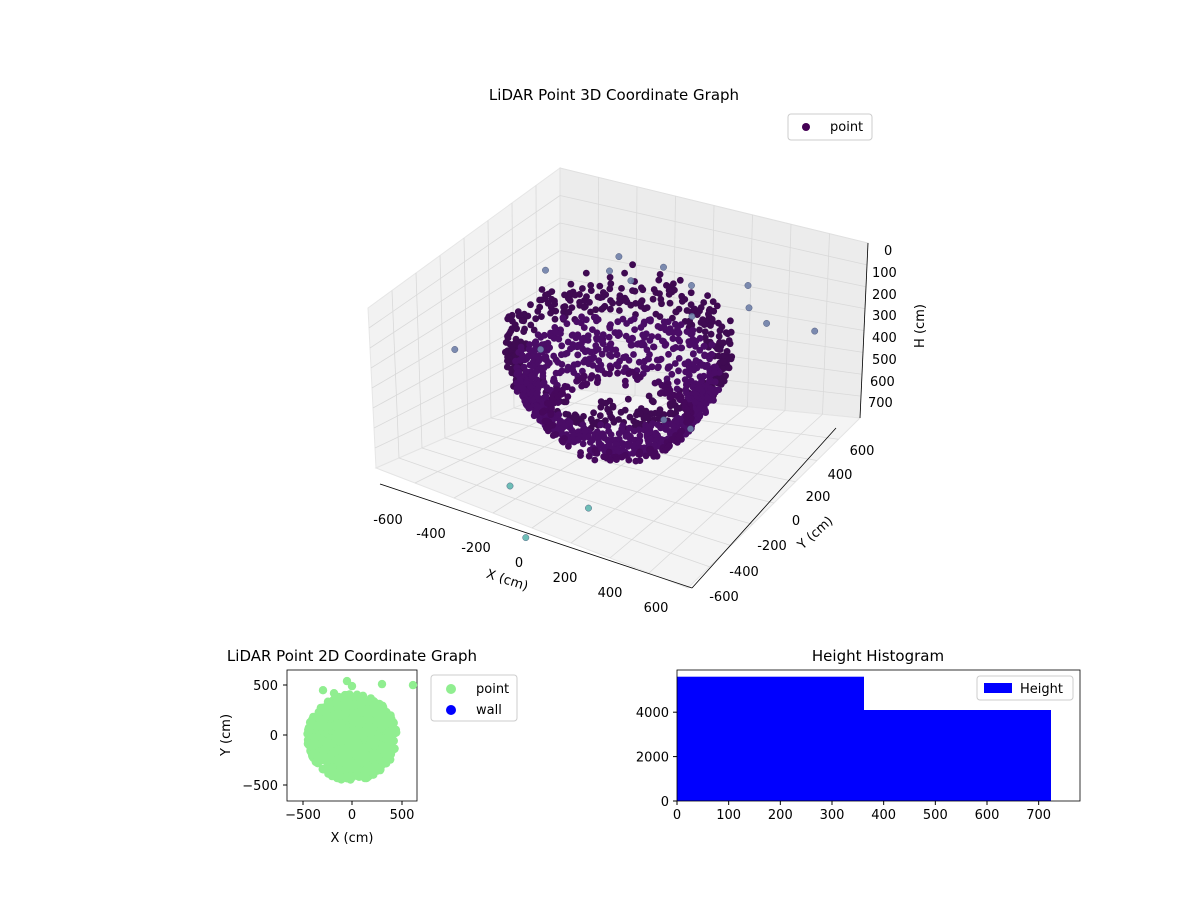  I want to click on z-tick-labels: 0 100 200 300 400 500 600 700, so click(882, 327).